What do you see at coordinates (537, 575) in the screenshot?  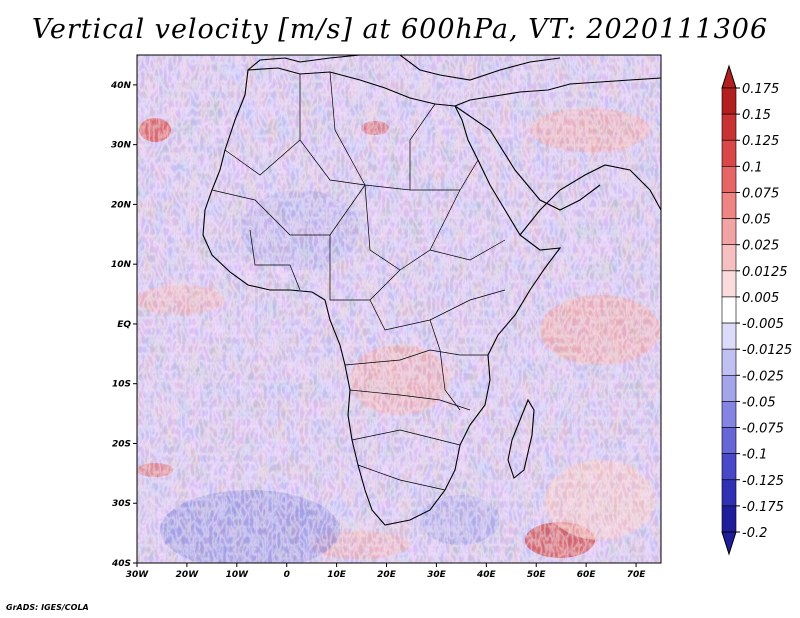 I see `lon-tick-label: 50E` at bounding box center [537, 575].